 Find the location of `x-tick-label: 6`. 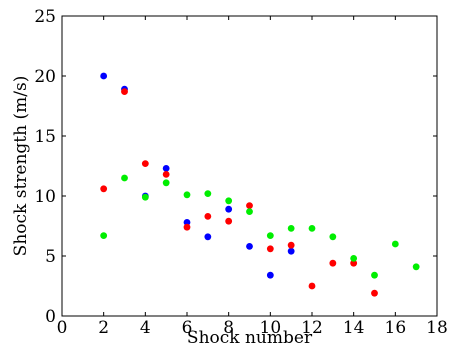

x-tick-label: 6 is located at coordinates (187, 328).